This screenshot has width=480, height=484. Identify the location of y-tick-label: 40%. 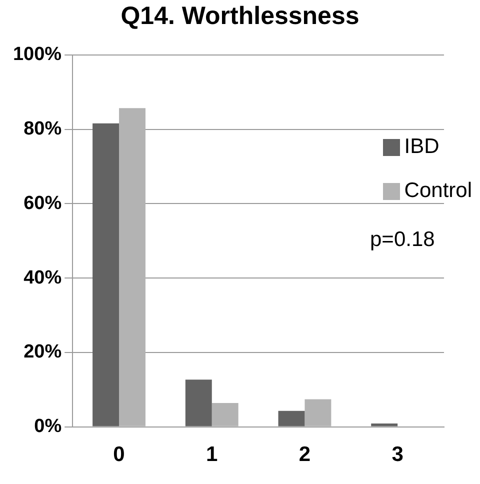
(43, 277).